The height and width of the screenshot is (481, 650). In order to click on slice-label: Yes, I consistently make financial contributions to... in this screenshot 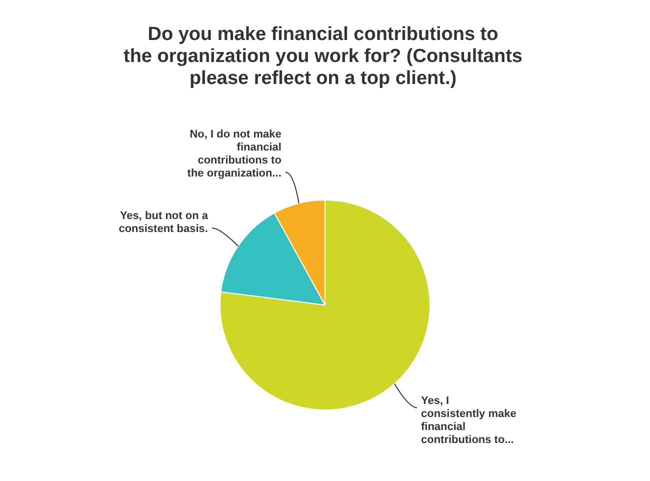, I will do `click(468, 420)`.